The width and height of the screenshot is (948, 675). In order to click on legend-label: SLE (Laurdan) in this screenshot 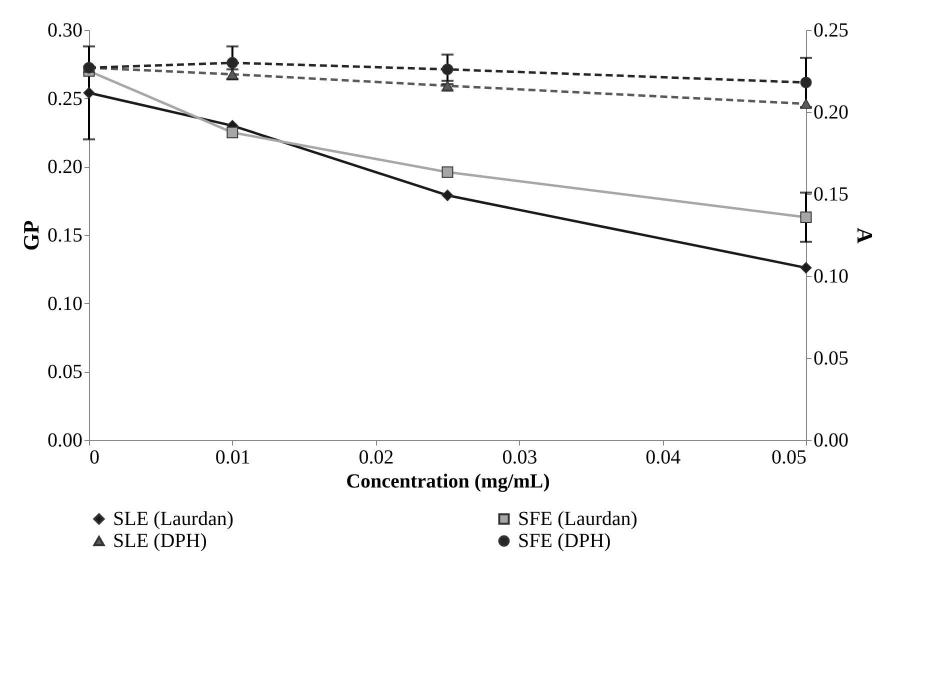, I will do `click(173, 519)`.